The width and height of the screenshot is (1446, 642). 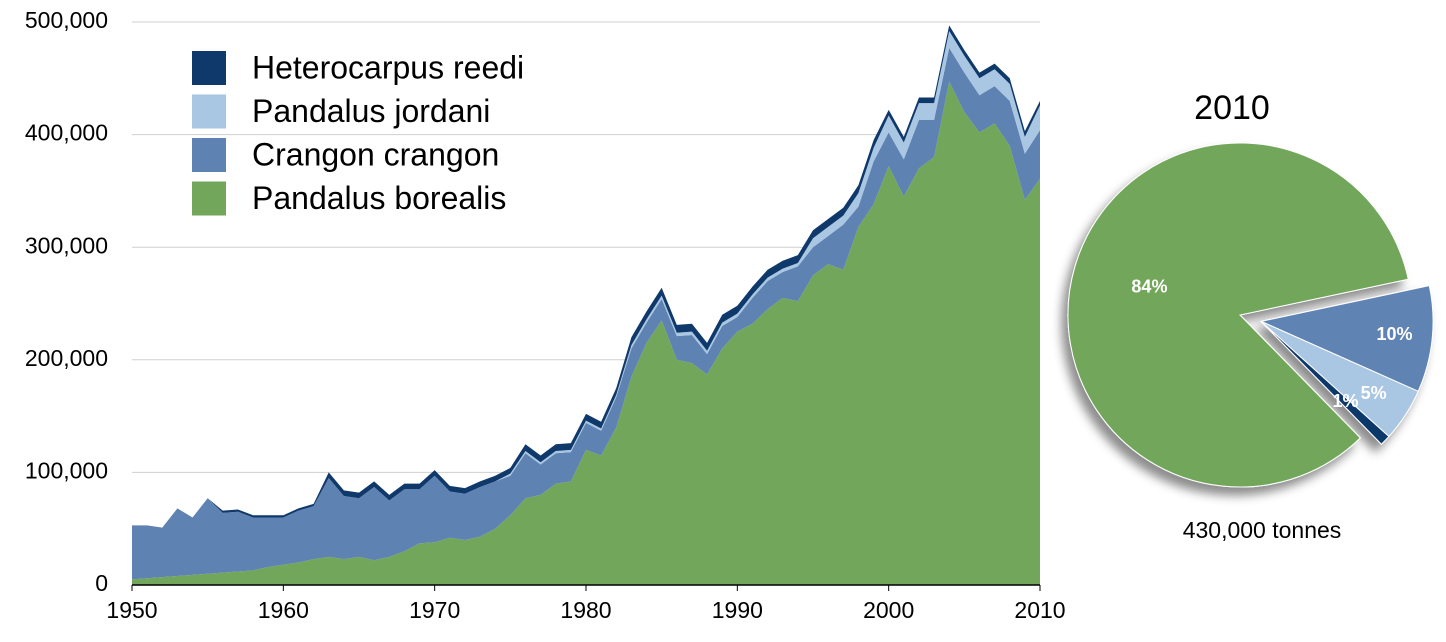 What do you see at coordinates (1394, 334) in the screenshot?
I see `pie-label: 10%` at bounding box center [1394, 334].